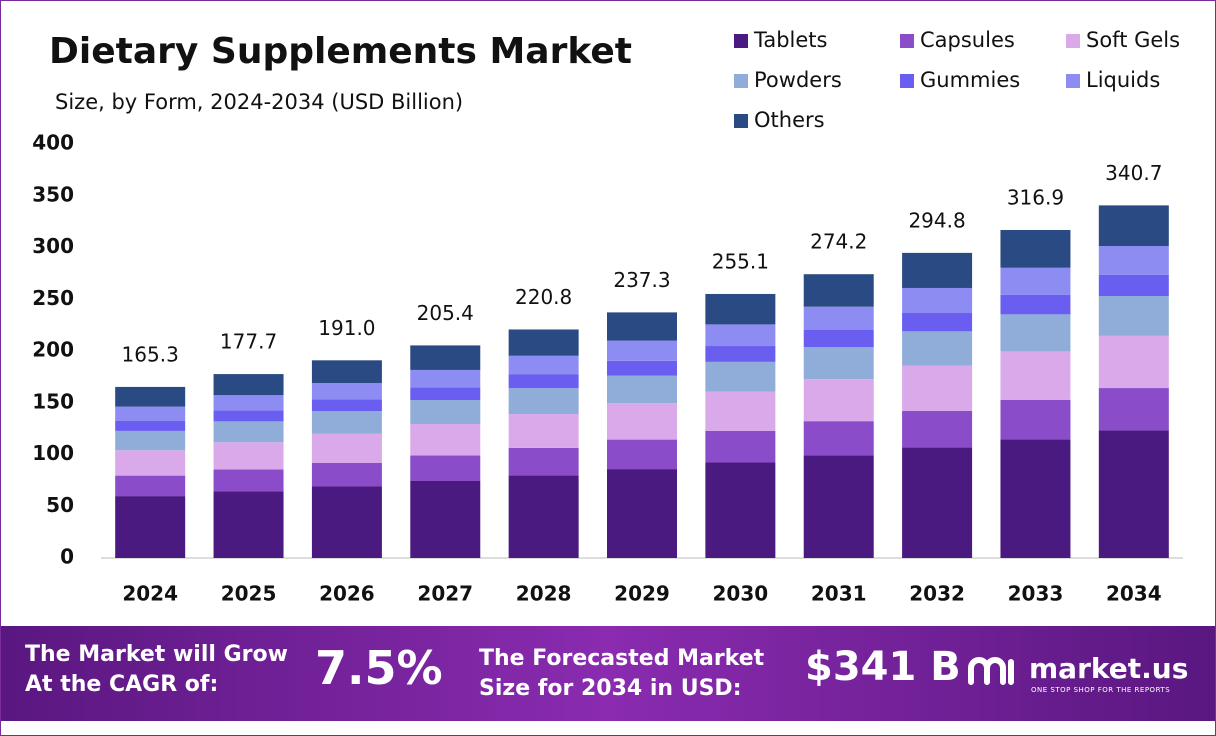 This screenshot has height=736, width=1216. Describe the element at coordinates (347, 594) in the screenshot. I see `x-tick-label: 2026` at that location.